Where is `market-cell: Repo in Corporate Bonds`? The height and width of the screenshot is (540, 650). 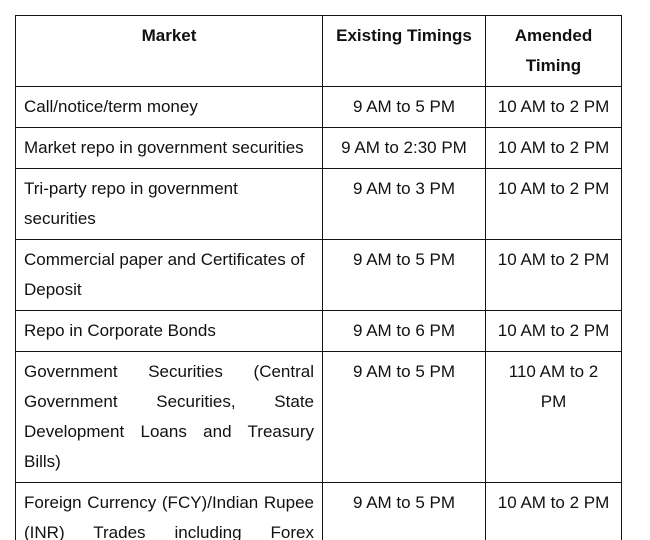
market-cell: Repo in Corporate Bonds is located at coordinates (169, 331).